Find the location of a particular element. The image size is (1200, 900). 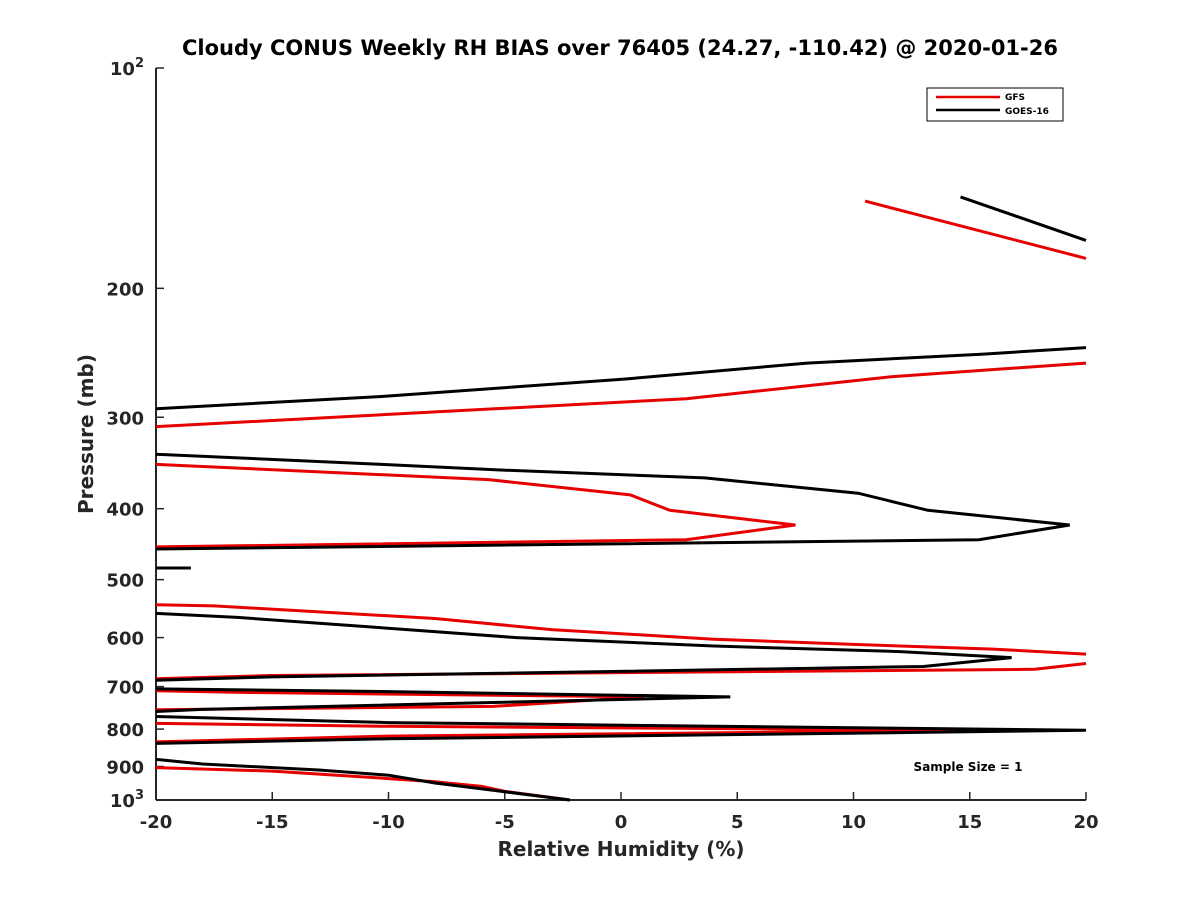

y-tick-label: 500 is located at coordinates (125, 581).